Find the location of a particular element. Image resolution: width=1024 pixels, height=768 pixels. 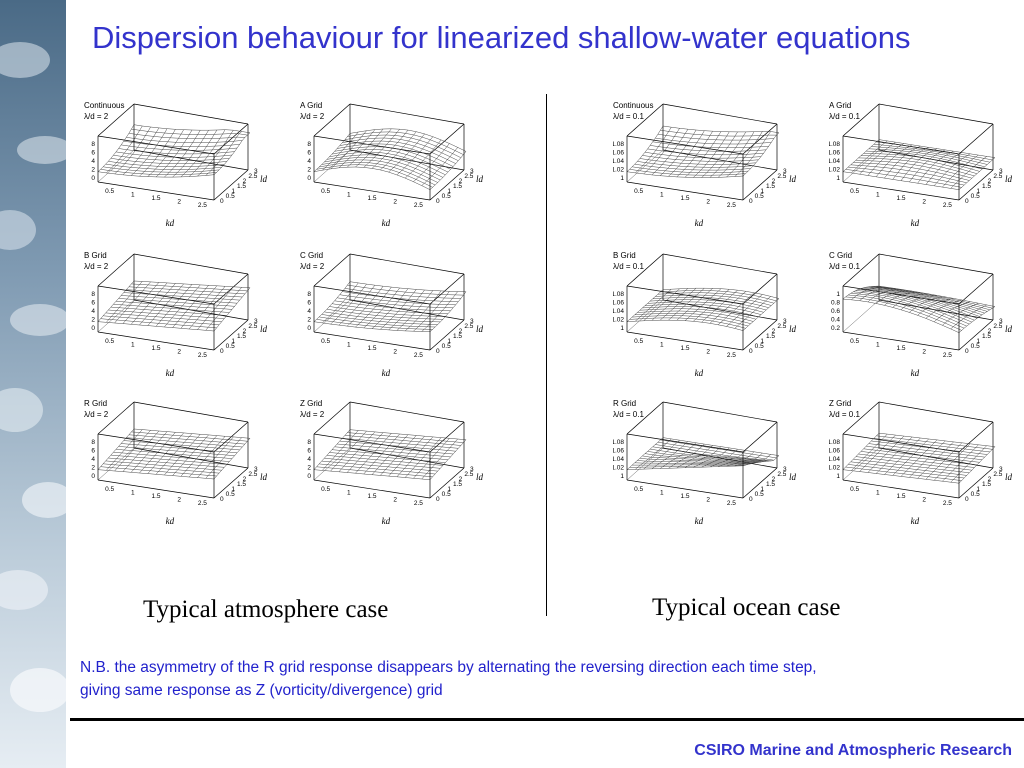

panel-grid-name: A Grid is located at coordinates (840, 105).